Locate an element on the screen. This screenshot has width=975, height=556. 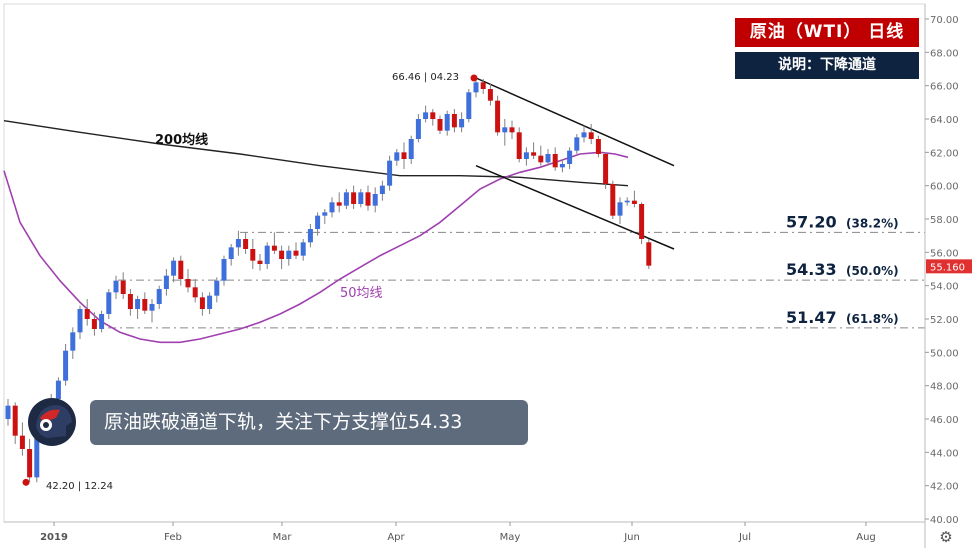
callout-banner: 原油跌破通道下轨，关注下方支撑位54.33 is located at coordinates (309, 422).